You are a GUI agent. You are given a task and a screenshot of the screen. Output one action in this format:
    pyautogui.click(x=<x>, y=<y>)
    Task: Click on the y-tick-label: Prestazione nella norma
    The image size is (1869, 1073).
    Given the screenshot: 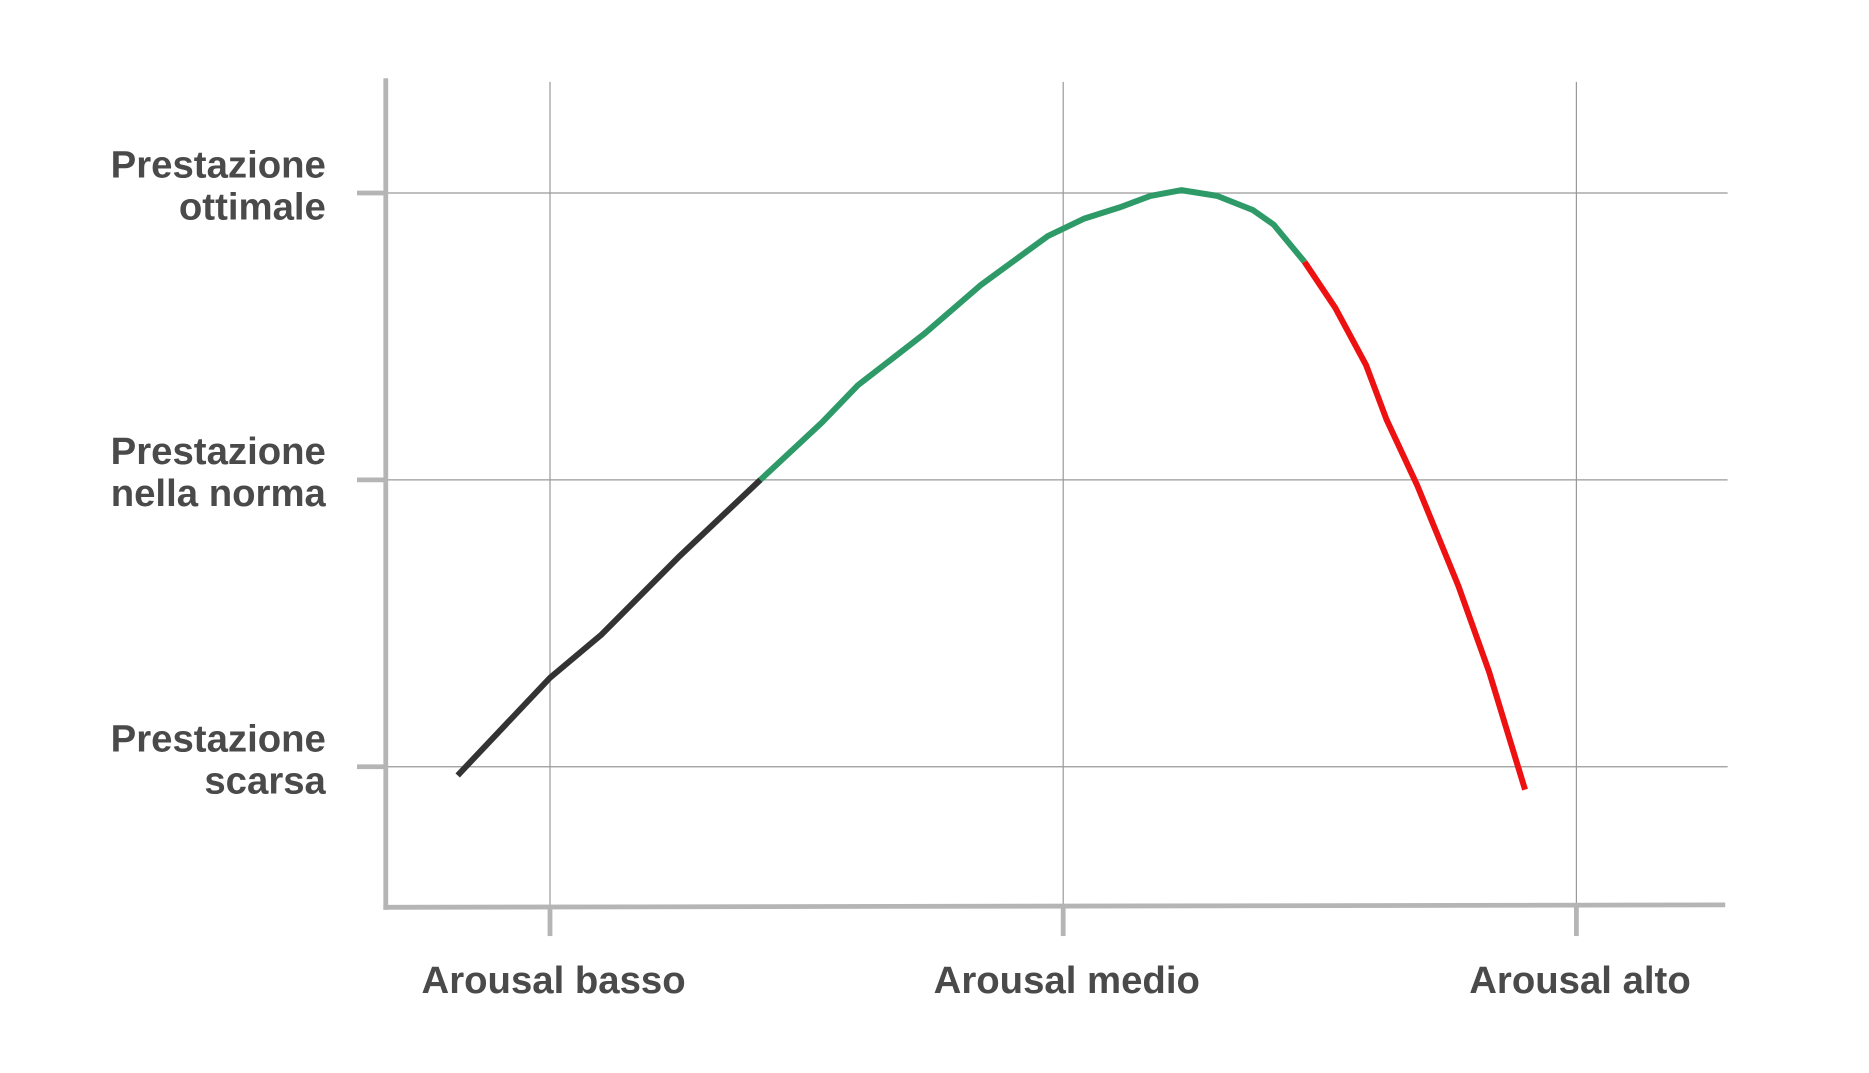 What is the action you would take?
    pyautogui.click(x=218, y=472)
    